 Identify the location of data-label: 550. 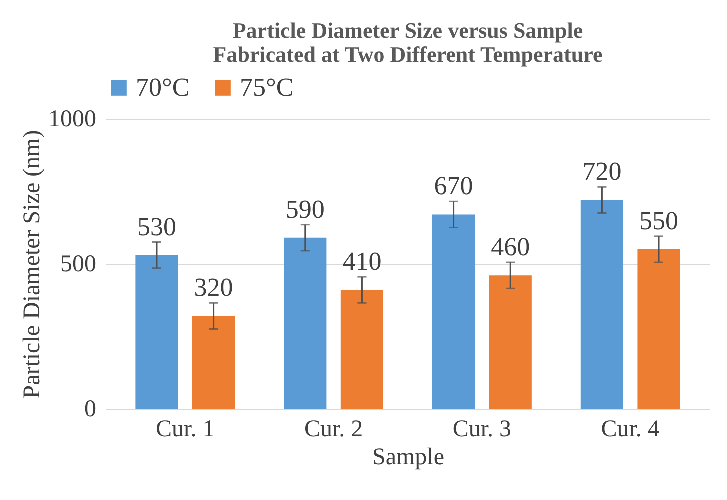
(659, 221).